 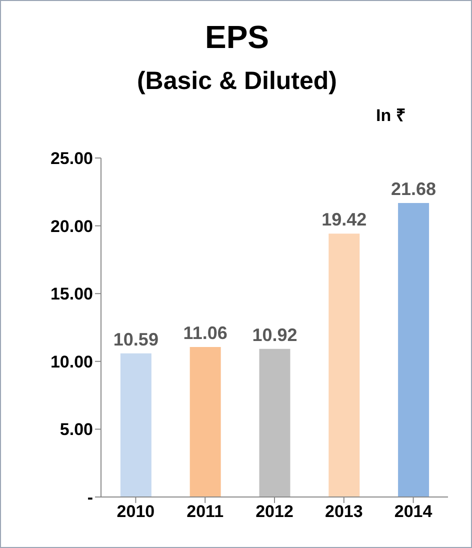 What do you see at coordinates (413, 512) in the screenshot?
I see `x-tick-label: 2014` at bounding box center [413, 512].